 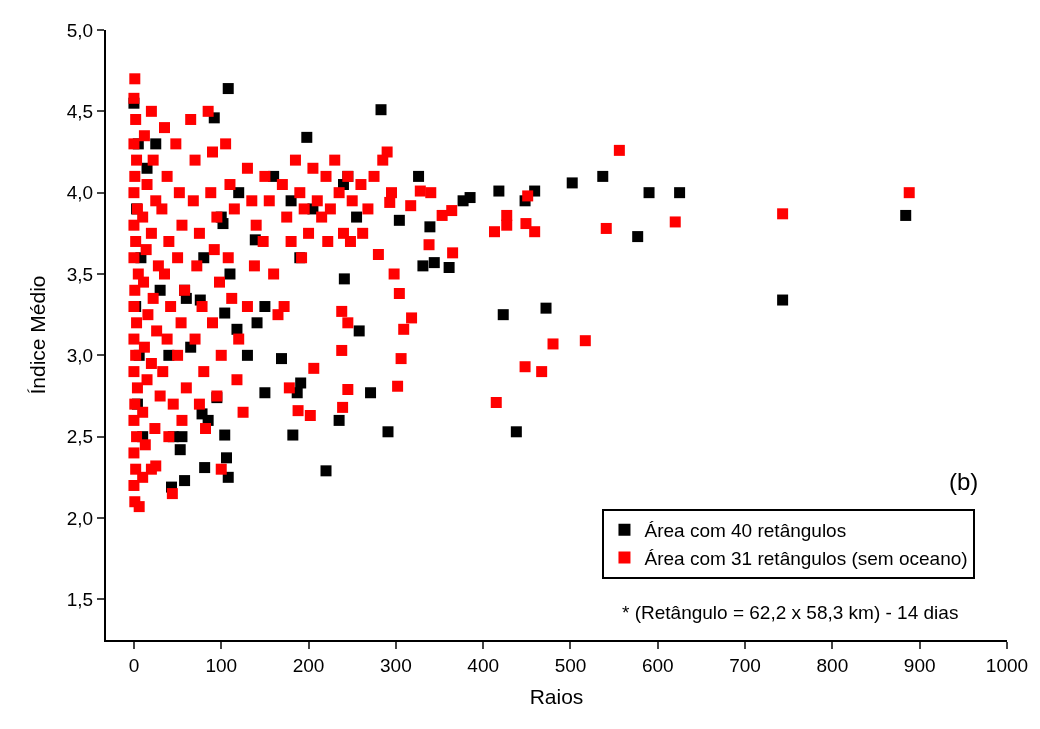 What do you see at coordinates (221, 665) in the screenshot?
I see `x-tick-label: 100` at bounding box center [221, 665].